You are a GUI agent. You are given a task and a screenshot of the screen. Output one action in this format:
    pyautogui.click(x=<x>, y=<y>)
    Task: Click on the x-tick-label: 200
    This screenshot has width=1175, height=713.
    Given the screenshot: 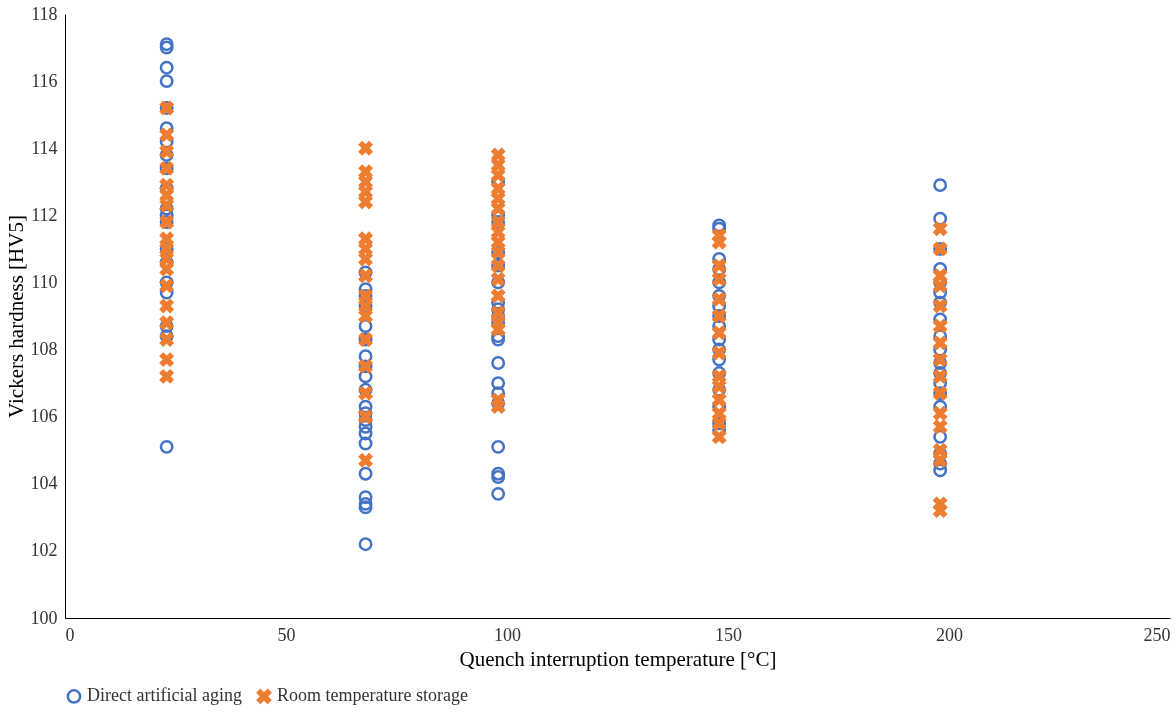 What is the action you would take?
    pyautogui.click(x=949, y=634)
    